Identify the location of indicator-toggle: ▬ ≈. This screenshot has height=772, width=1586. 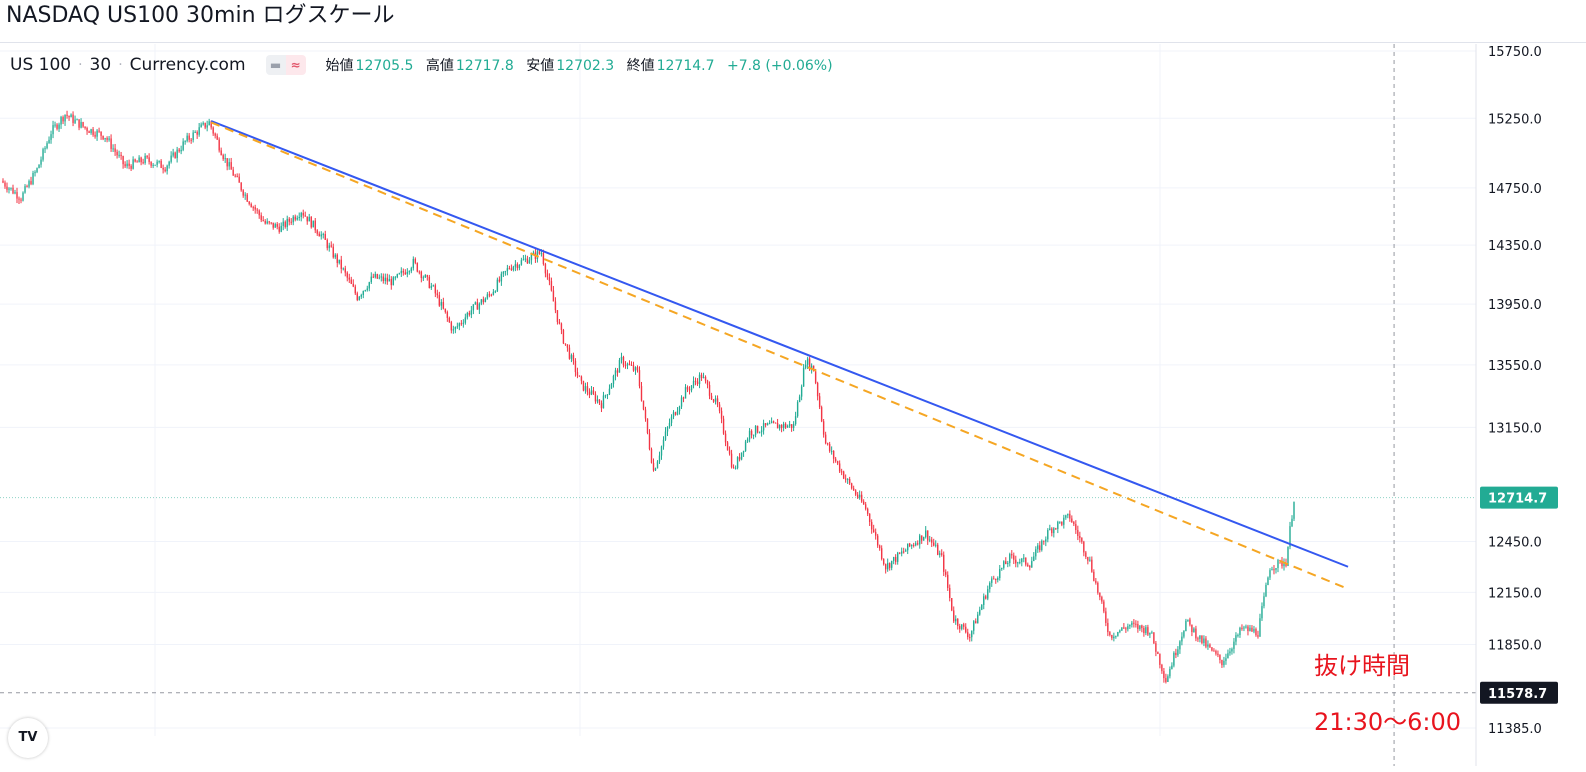
(285, 65).